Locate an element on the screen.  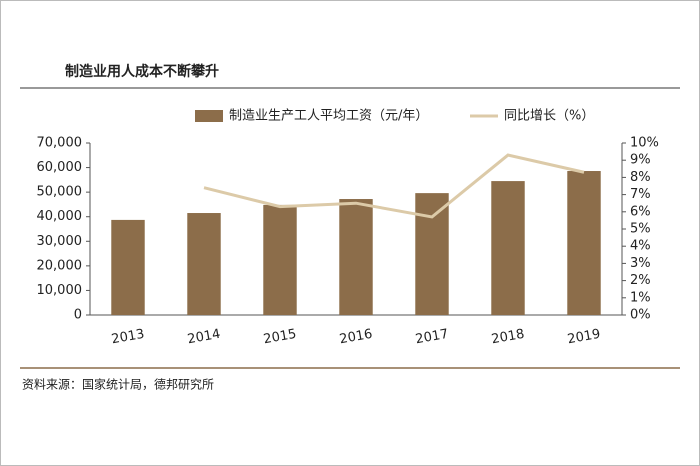
y-tick-label: 70,000 is located at coordinates (60, 143).